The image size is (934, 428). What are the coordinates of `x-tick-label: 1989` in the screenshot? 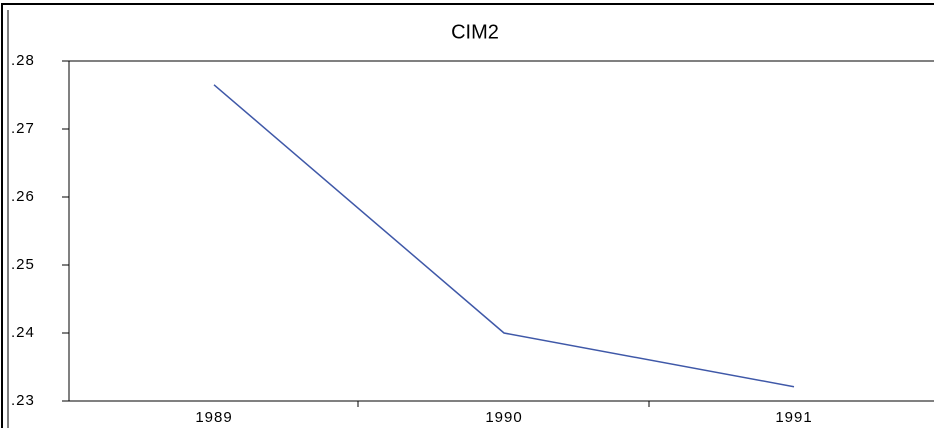 It's located at (213, 417).